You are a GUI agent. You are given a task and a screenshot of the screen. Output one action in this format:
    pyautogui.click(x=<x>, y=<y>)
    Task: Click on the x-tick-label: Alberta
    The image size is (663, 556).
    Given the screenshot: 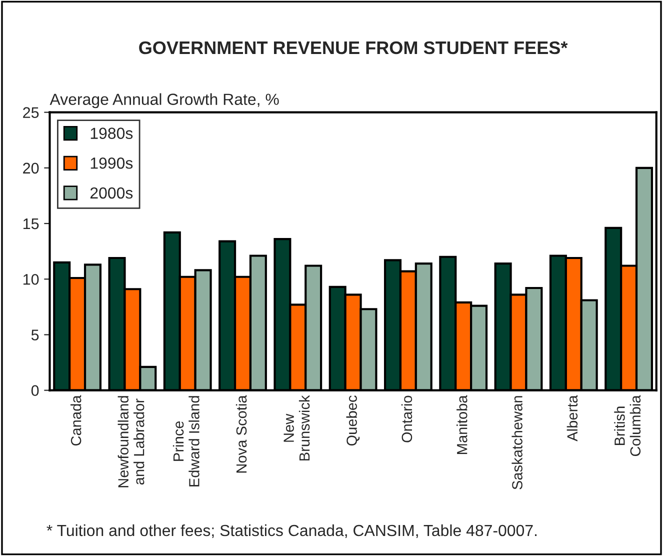 What is the action you would take?
    pyautogui.click(x=572, y=418)
    